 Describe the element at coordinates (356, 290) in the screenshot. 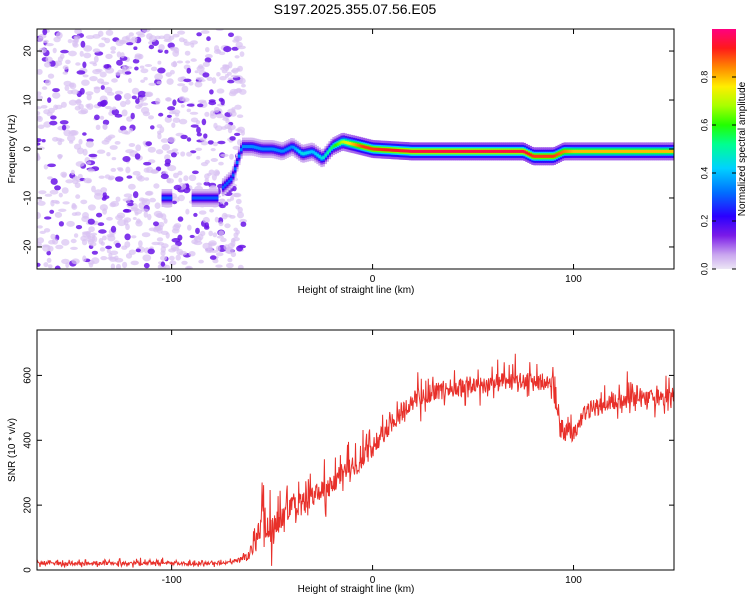

I see `spectrogram-x-label: Height of straight line (km)` at that location.